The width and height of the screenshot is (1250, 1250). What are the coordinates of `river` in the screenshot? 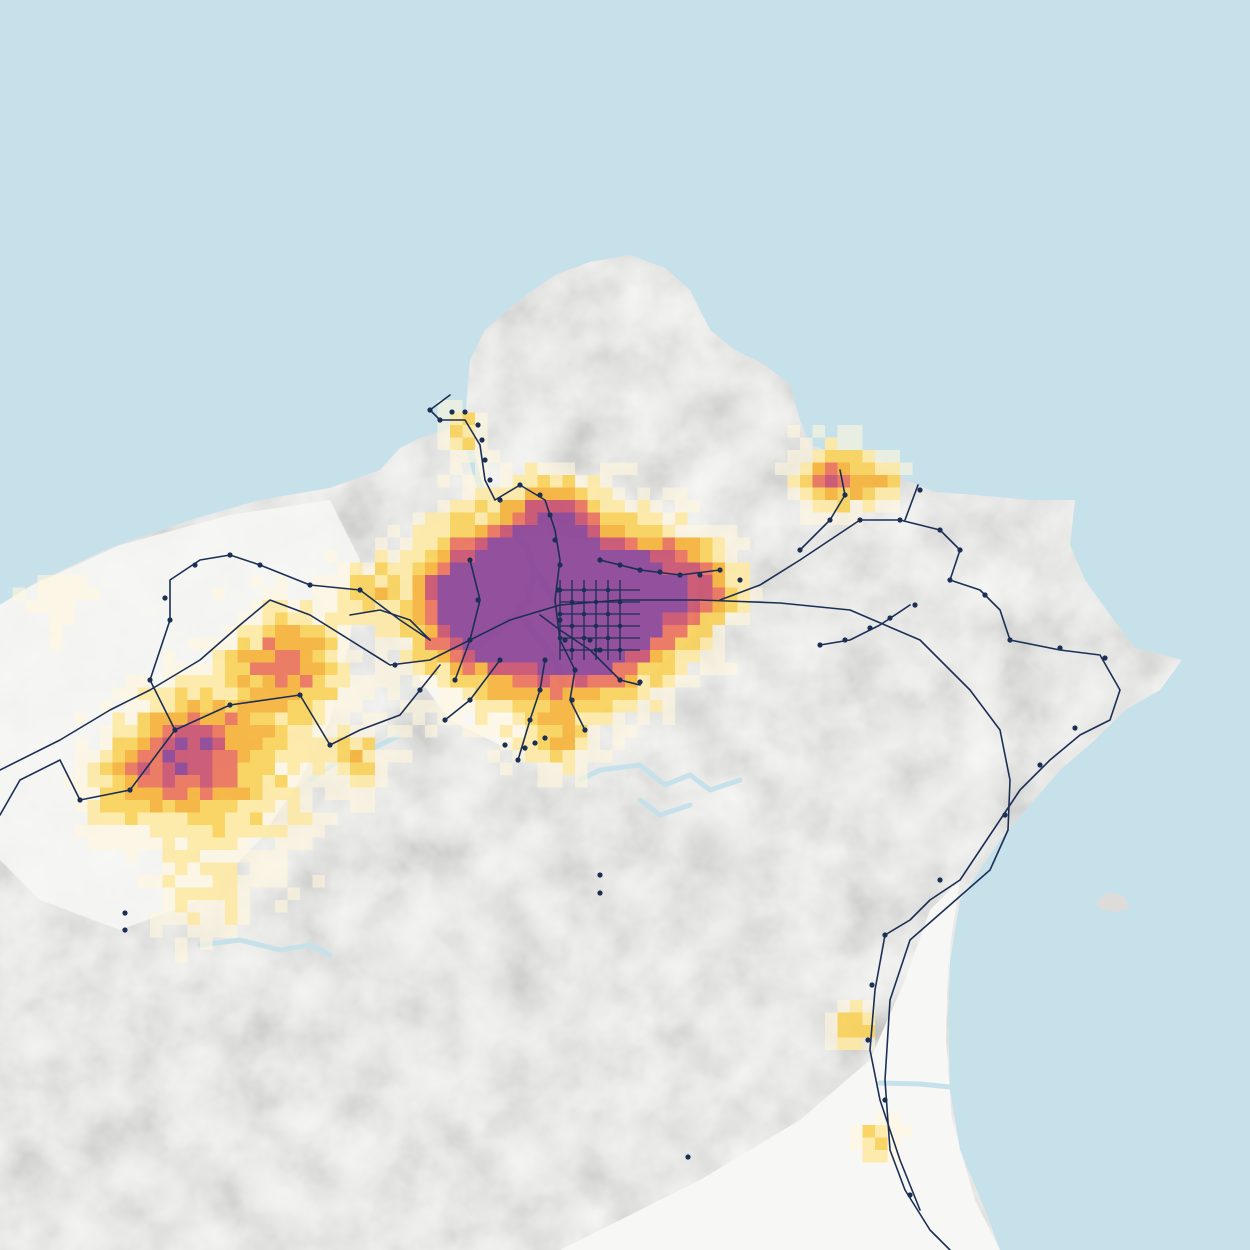 It's located at (665, 807).